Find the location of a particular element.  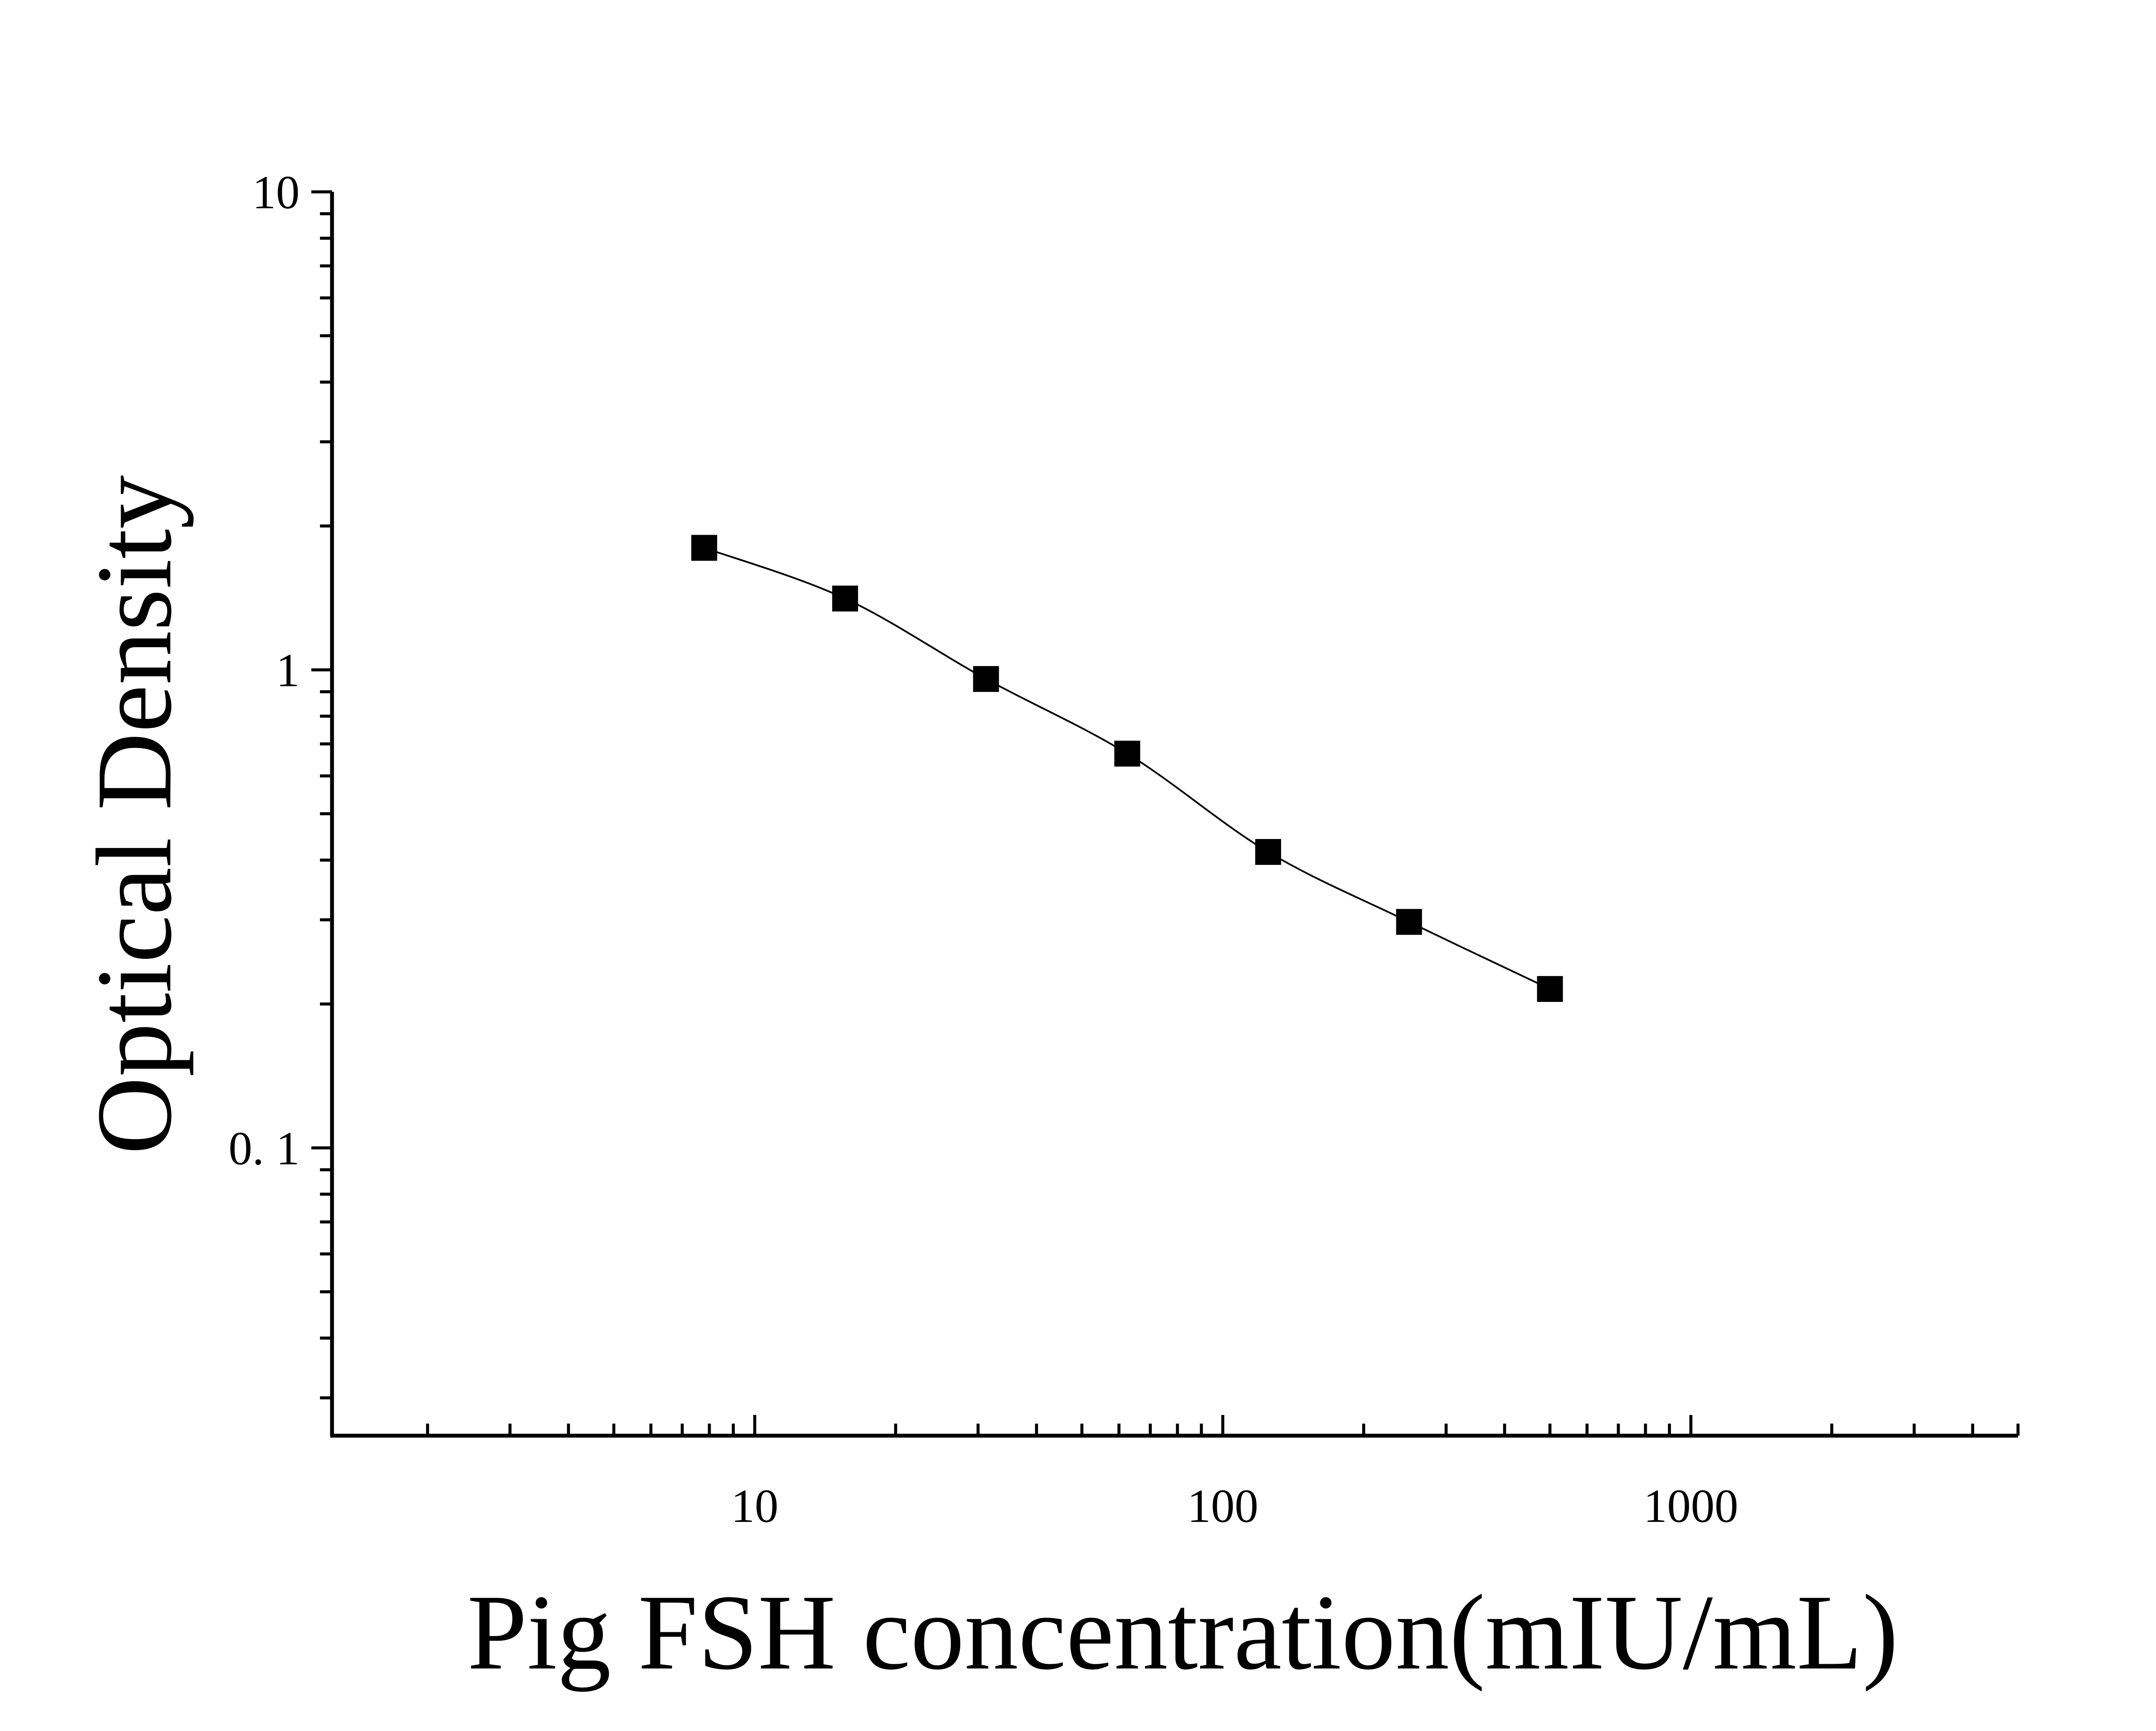

x-axis-title: Pig FSH concentration(mIU/mL) is located at coordinates (1183, 1632).